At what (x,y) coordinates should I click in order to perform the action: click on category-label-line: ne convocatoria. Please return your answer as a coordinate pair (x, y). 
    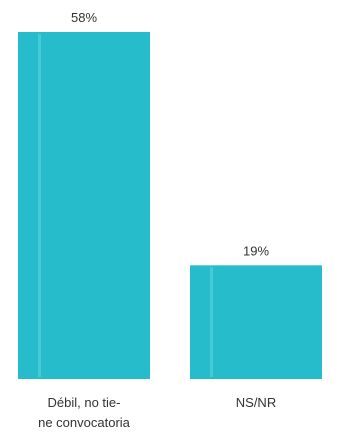
    Looking at the image, I should click on (84, 422).